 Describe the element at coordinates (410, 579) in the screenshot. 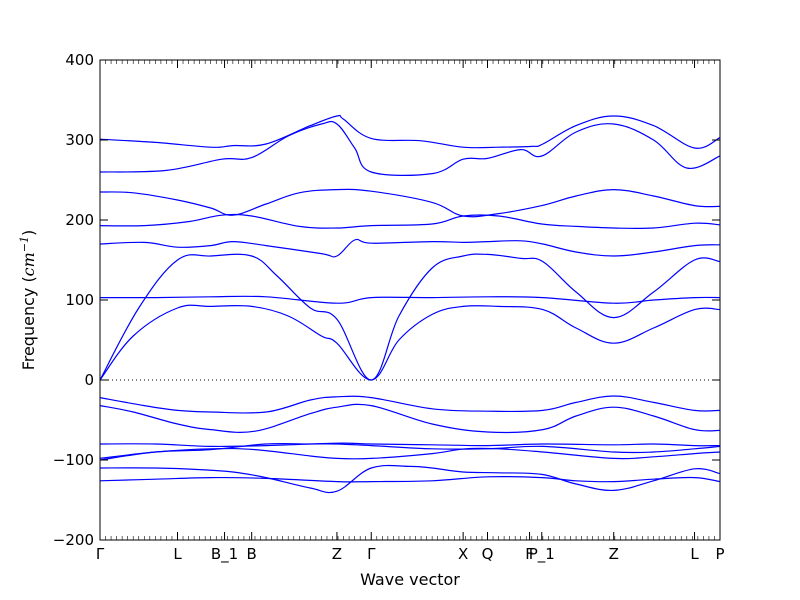

I see `x-axis-label: Wave vector` at that location.